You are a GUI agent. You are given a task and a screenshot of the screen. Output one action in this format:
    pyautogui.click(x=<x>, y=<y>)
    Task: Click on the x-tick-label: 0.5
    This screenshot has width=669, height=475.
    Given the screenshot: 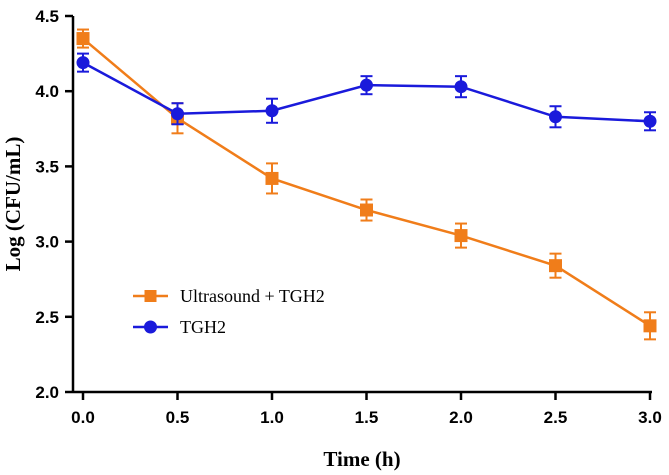 What is the action you would take?
    pyautogui.click(x=178, y=417)
    